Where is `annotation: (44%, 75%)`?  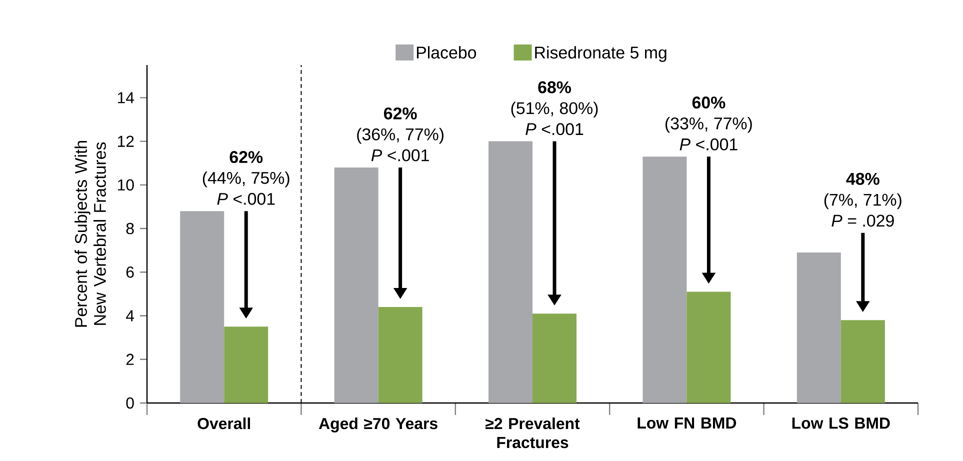
annotation: (44%, 75%) is located at coordinates (246, 180).